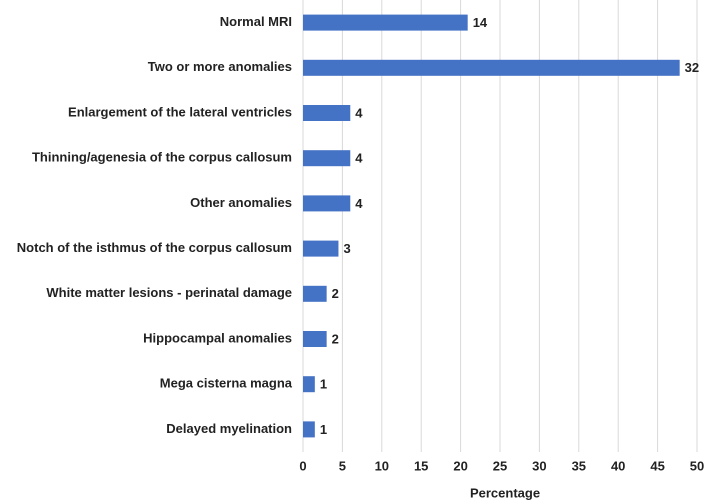 This screenshot has width=708, height=504. Describe the element at coordinates (382, 465) in the screenshot. I see `x-tick-label: 10` at that location.